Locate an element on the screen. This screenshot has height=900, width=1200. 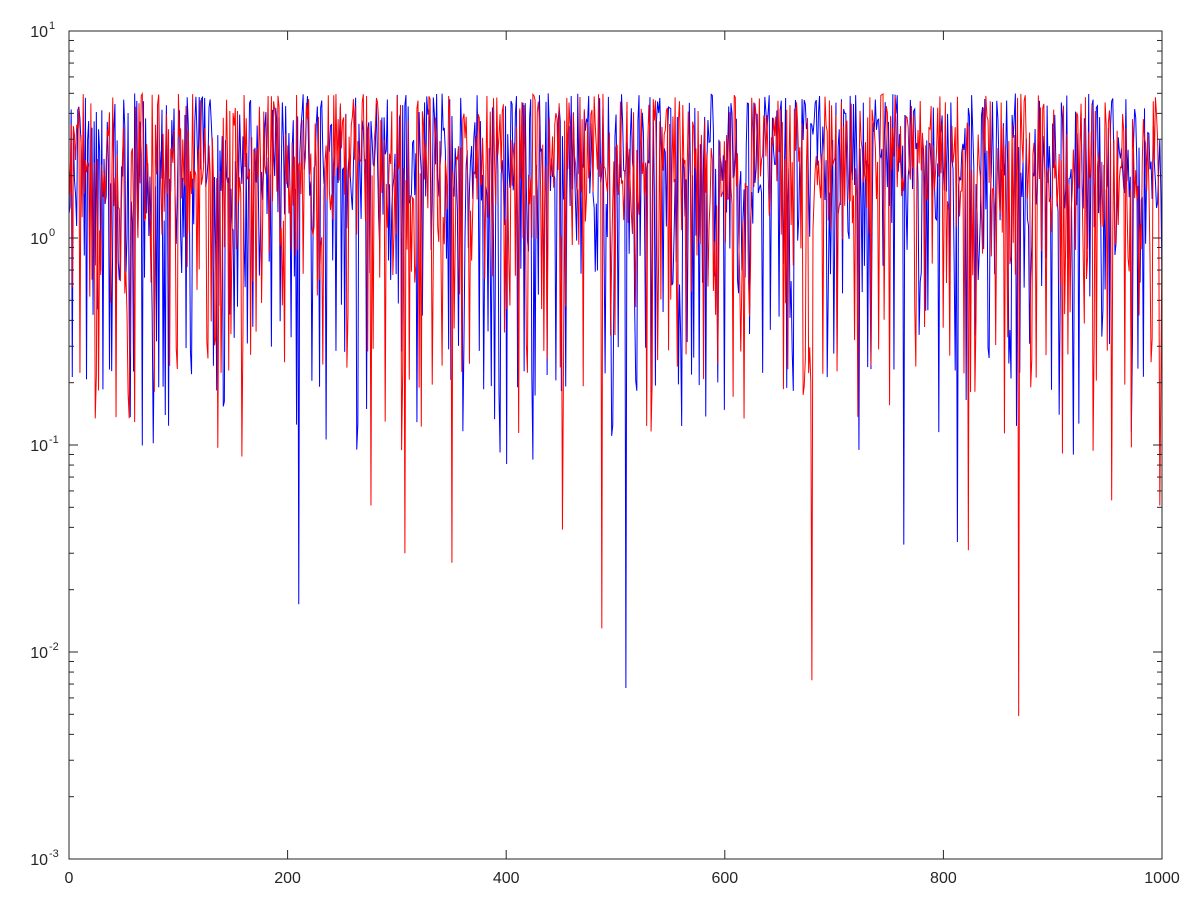
y-tick-exponent: 1 is located at coordinates (52, 26).